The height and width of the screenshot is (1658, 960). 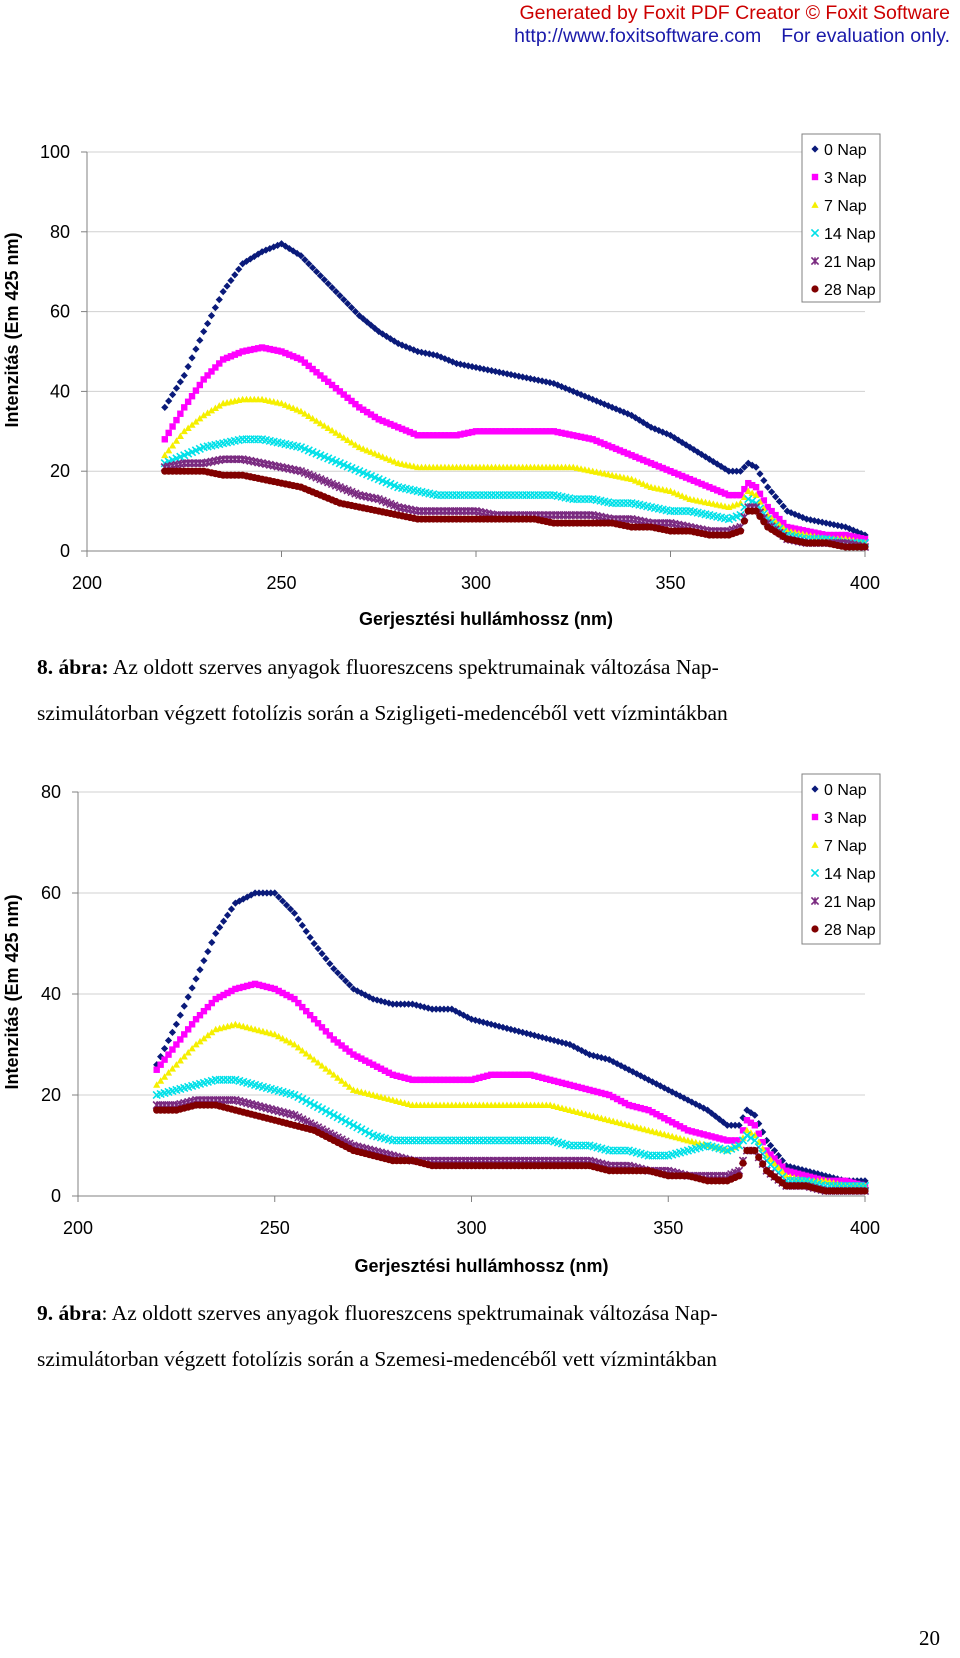 I want to click on series-7-nap, so click(x=511, y=1104).